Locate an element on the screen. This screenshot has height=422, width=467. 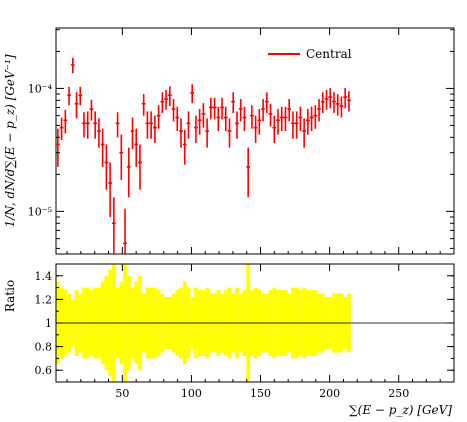
x-tick-label: 200 is located at coordinates (329, 393).